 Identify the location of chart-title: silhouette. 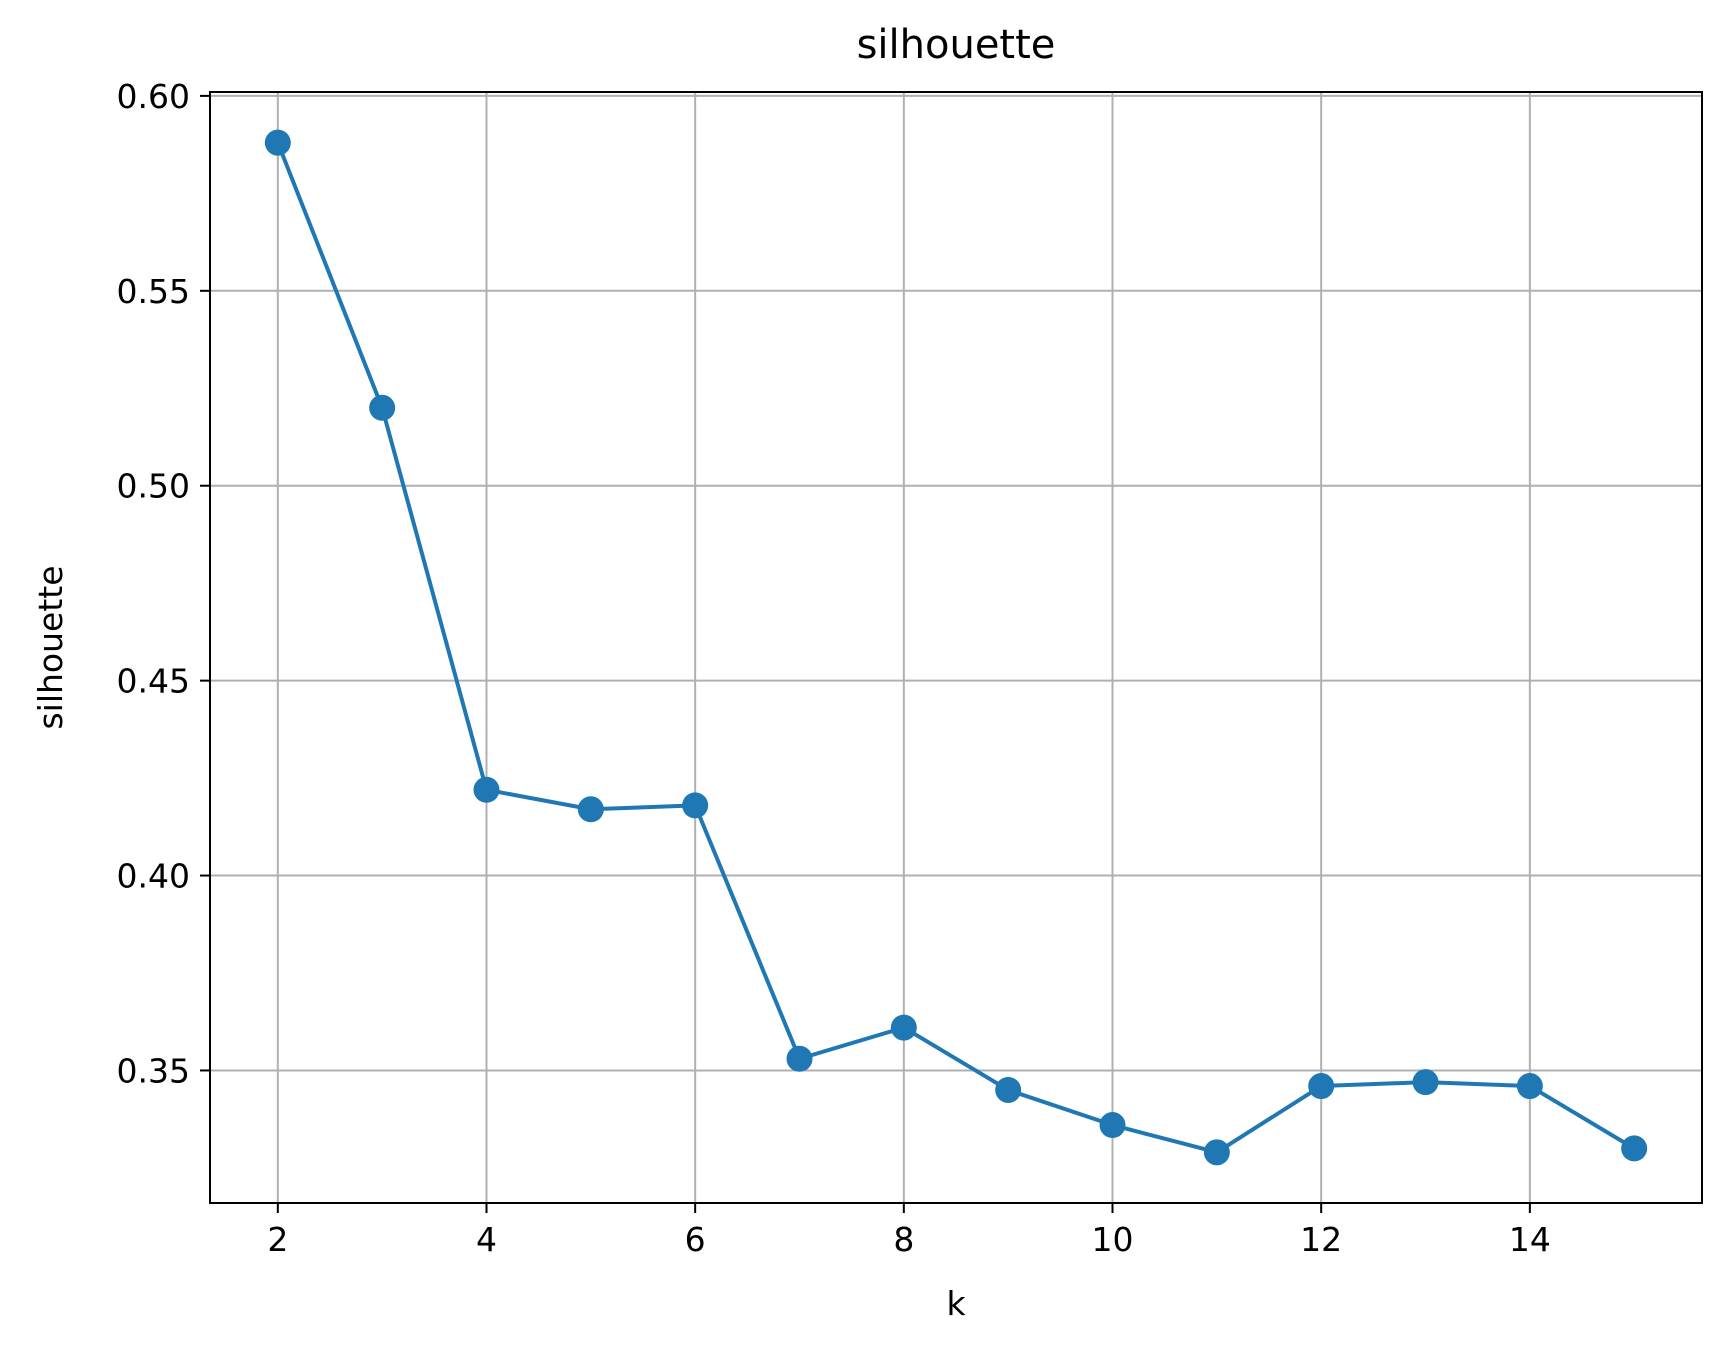
(956, 45).